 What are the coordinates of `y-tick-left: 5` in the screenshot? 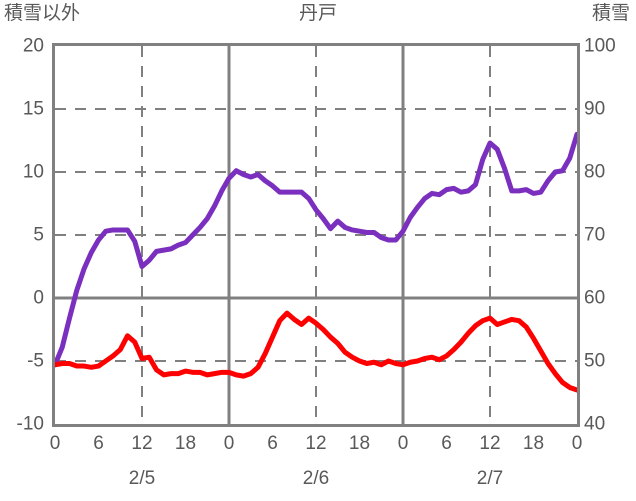 It's located at (38, 235).